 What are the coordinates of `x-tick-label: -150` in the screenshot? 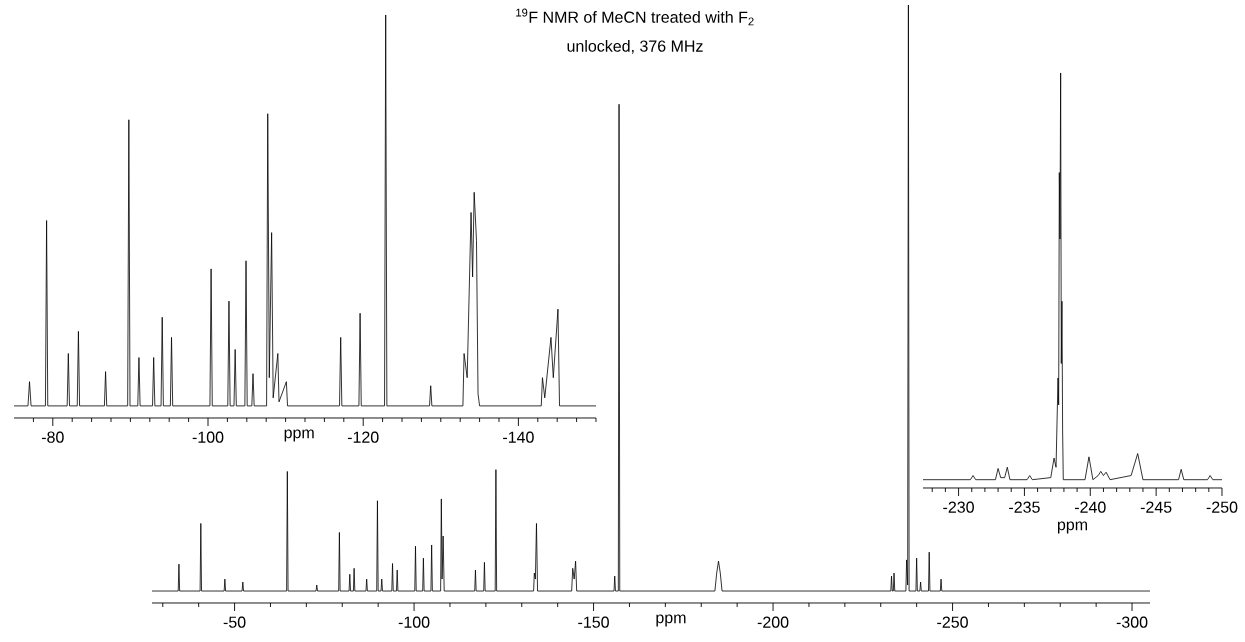 It's located at (593, 622).